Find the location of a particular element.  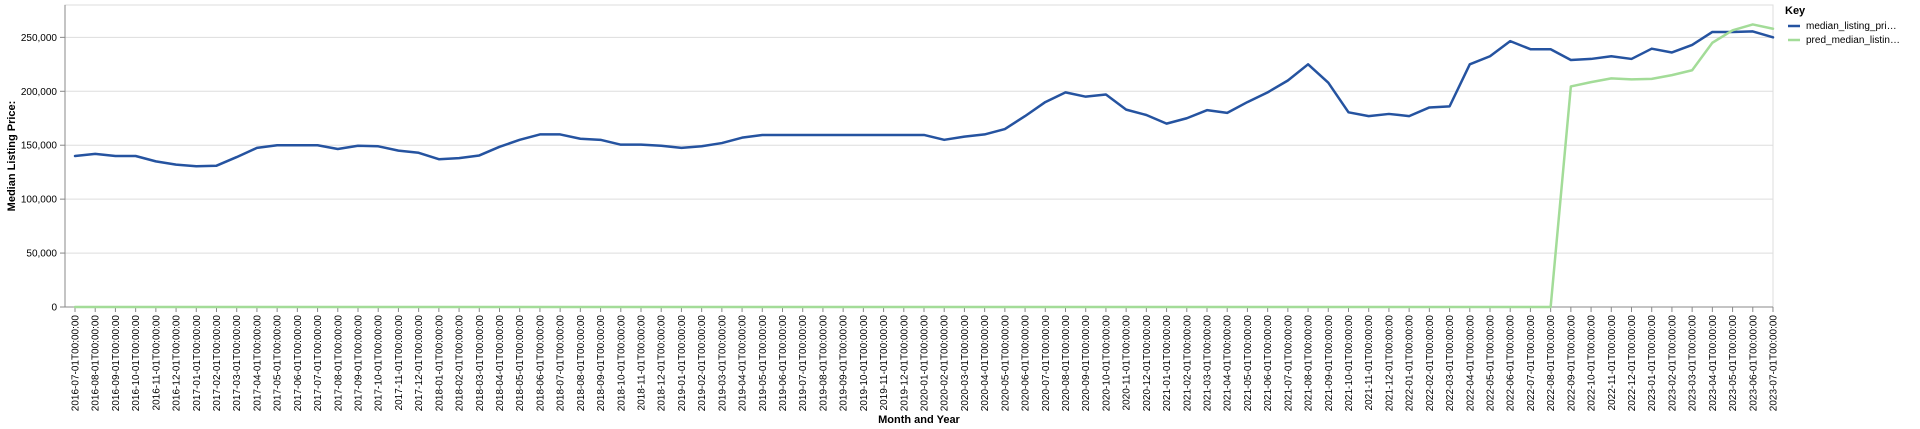

x-tick-label: 2020-10-01T00:00:00 is located at coordinates (1106, 363).